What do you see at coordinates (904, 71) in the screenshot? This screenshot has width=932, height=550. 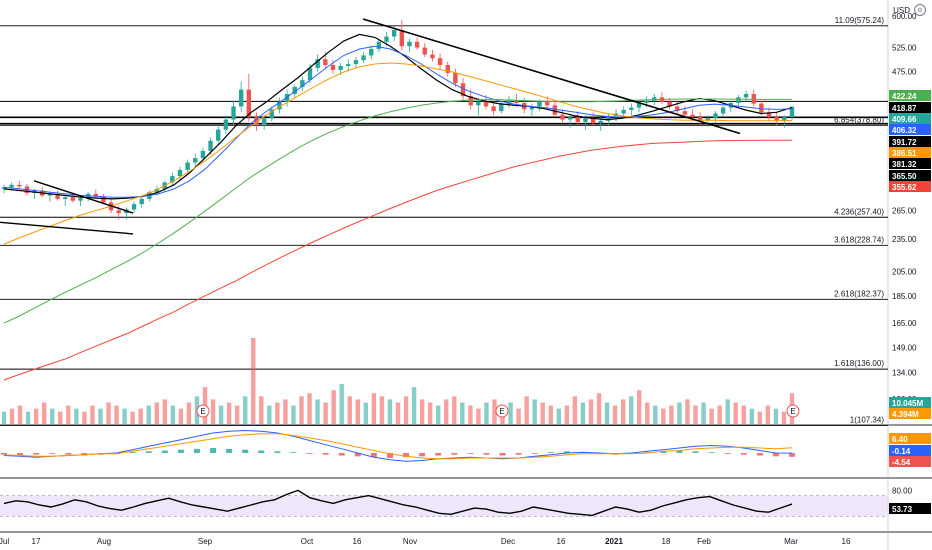 I see `price-tick-label: 475.00` at bounding box center [904, 71].